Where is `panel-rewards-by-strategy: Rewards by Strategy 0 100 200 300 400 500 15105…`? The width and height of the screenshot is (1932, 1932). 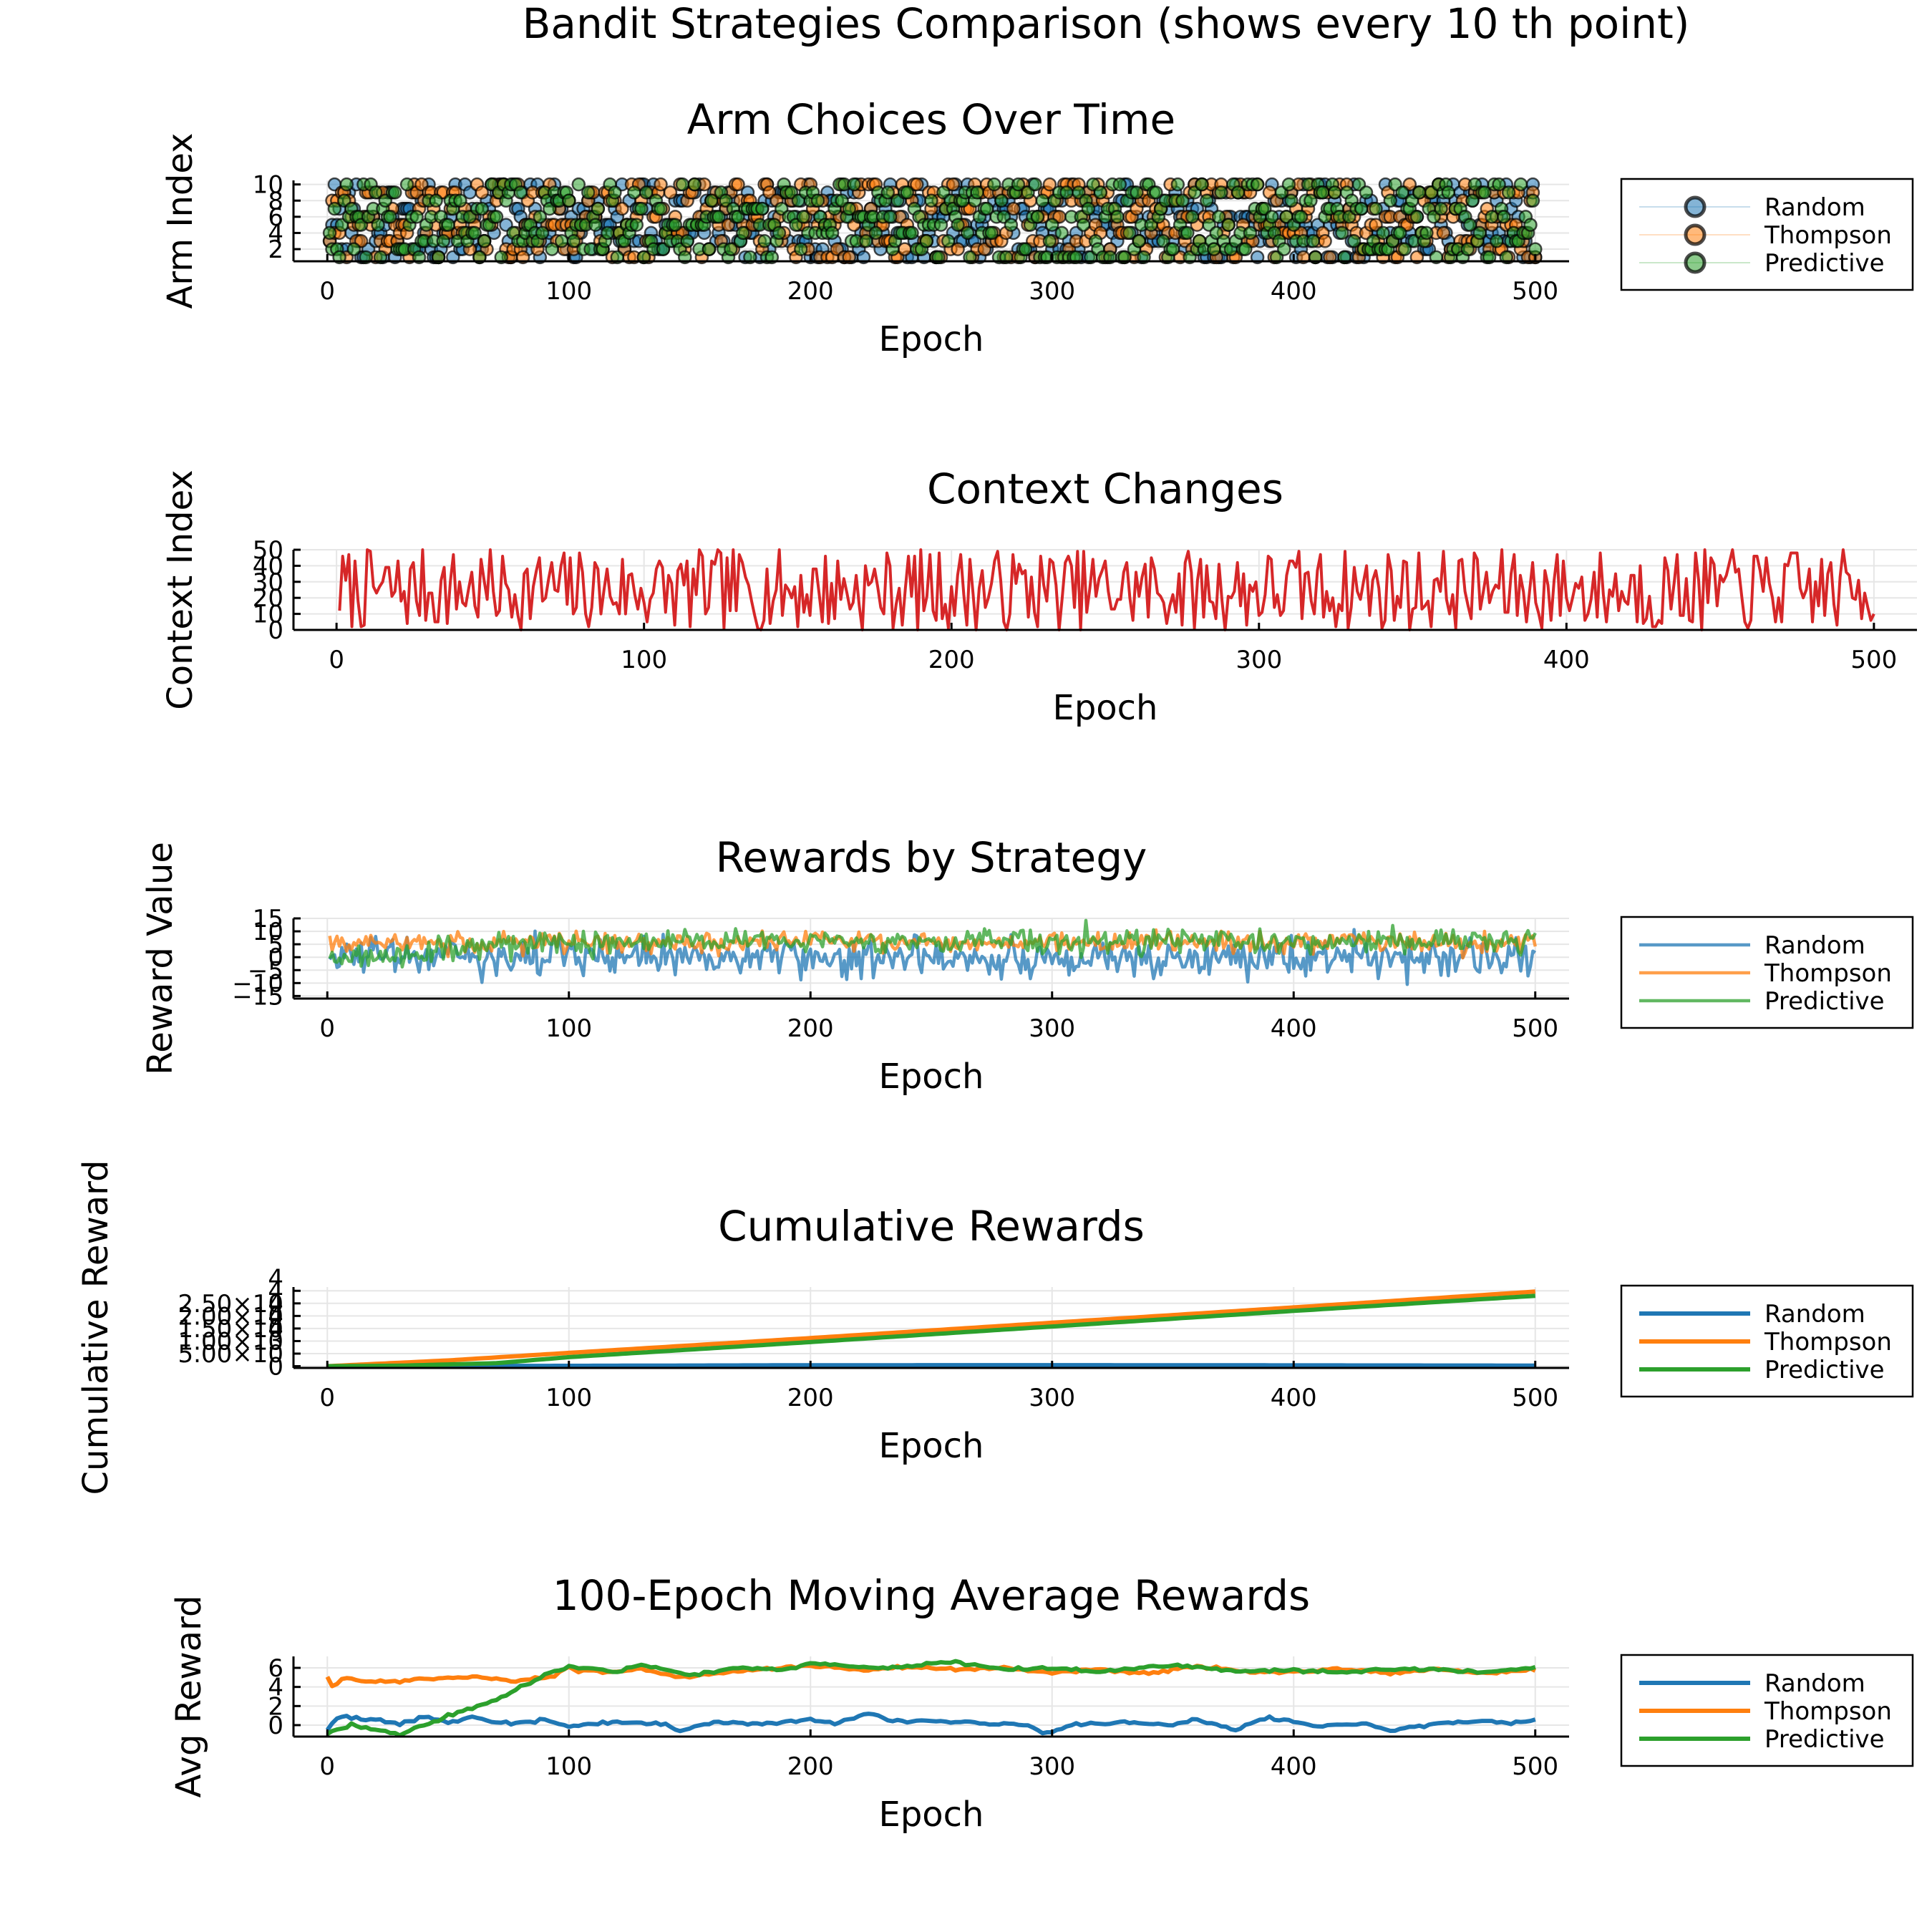
panel-rewards-by-strategy: Rewards by Strategy 0 100 200 300 400 500 15105… is located at coordinates (1027, 965).